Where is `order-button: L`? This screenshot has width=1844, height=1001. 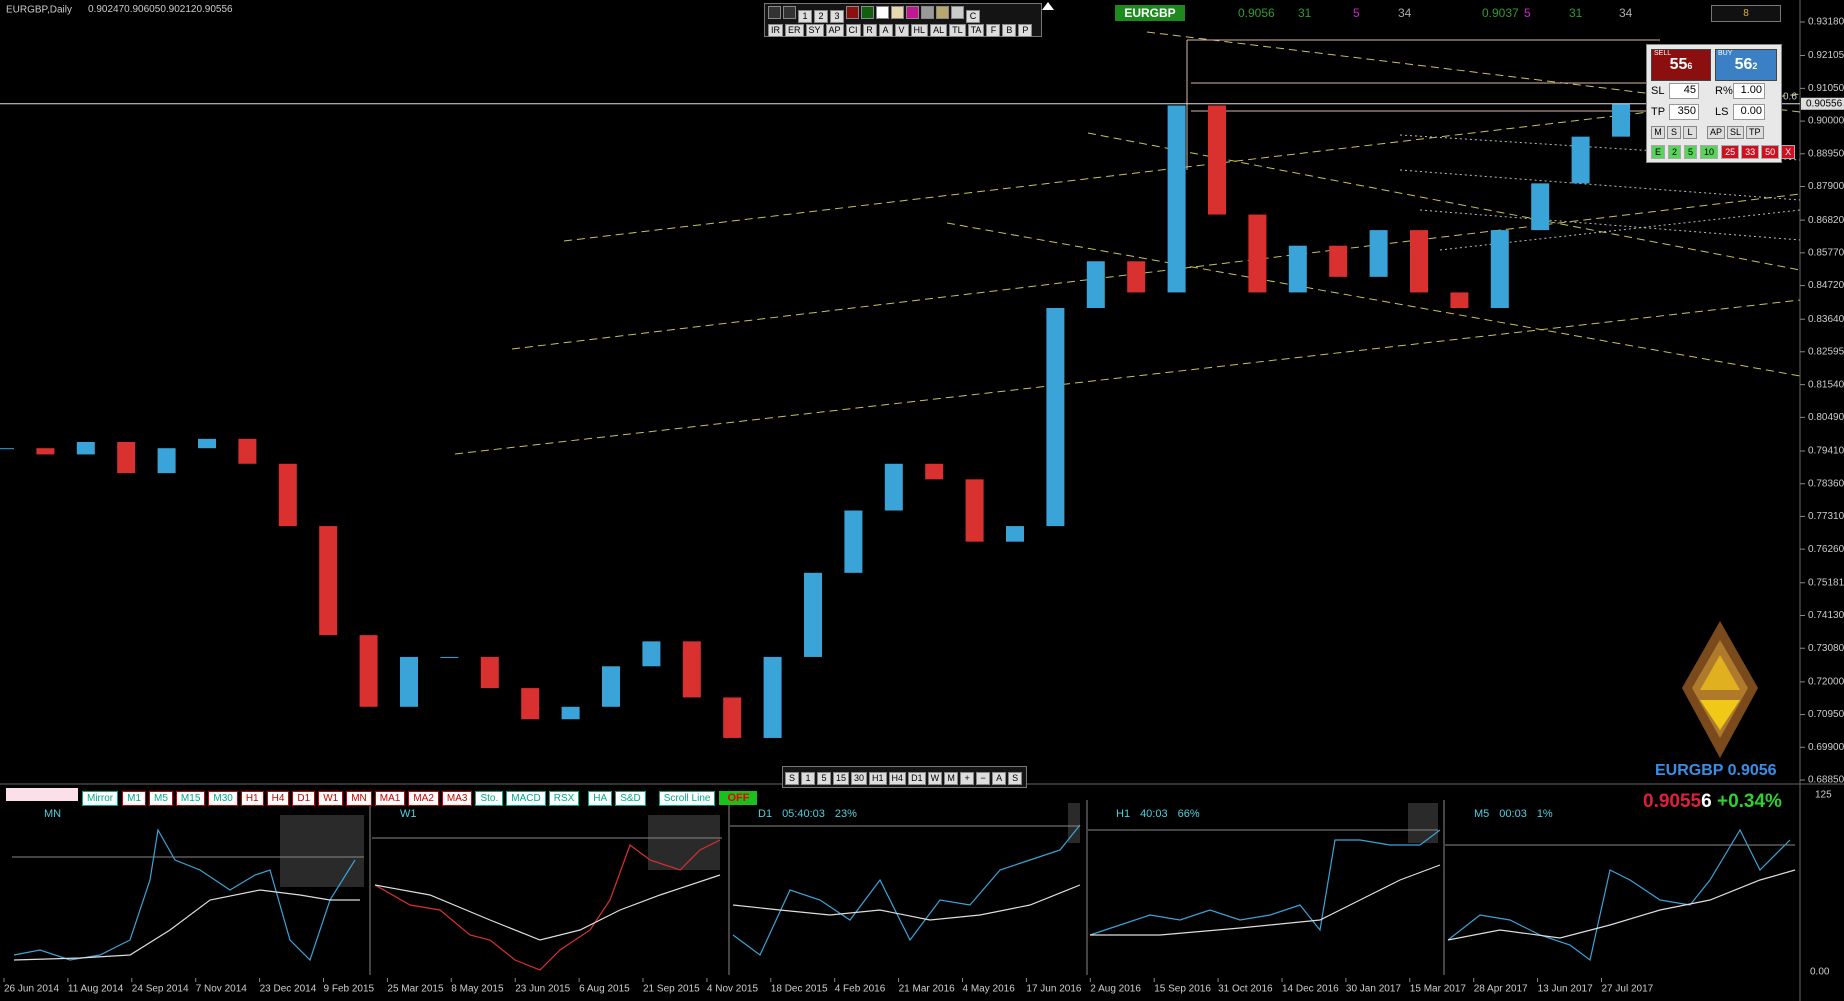 order-button: L is located at coordinates (1690, 132).